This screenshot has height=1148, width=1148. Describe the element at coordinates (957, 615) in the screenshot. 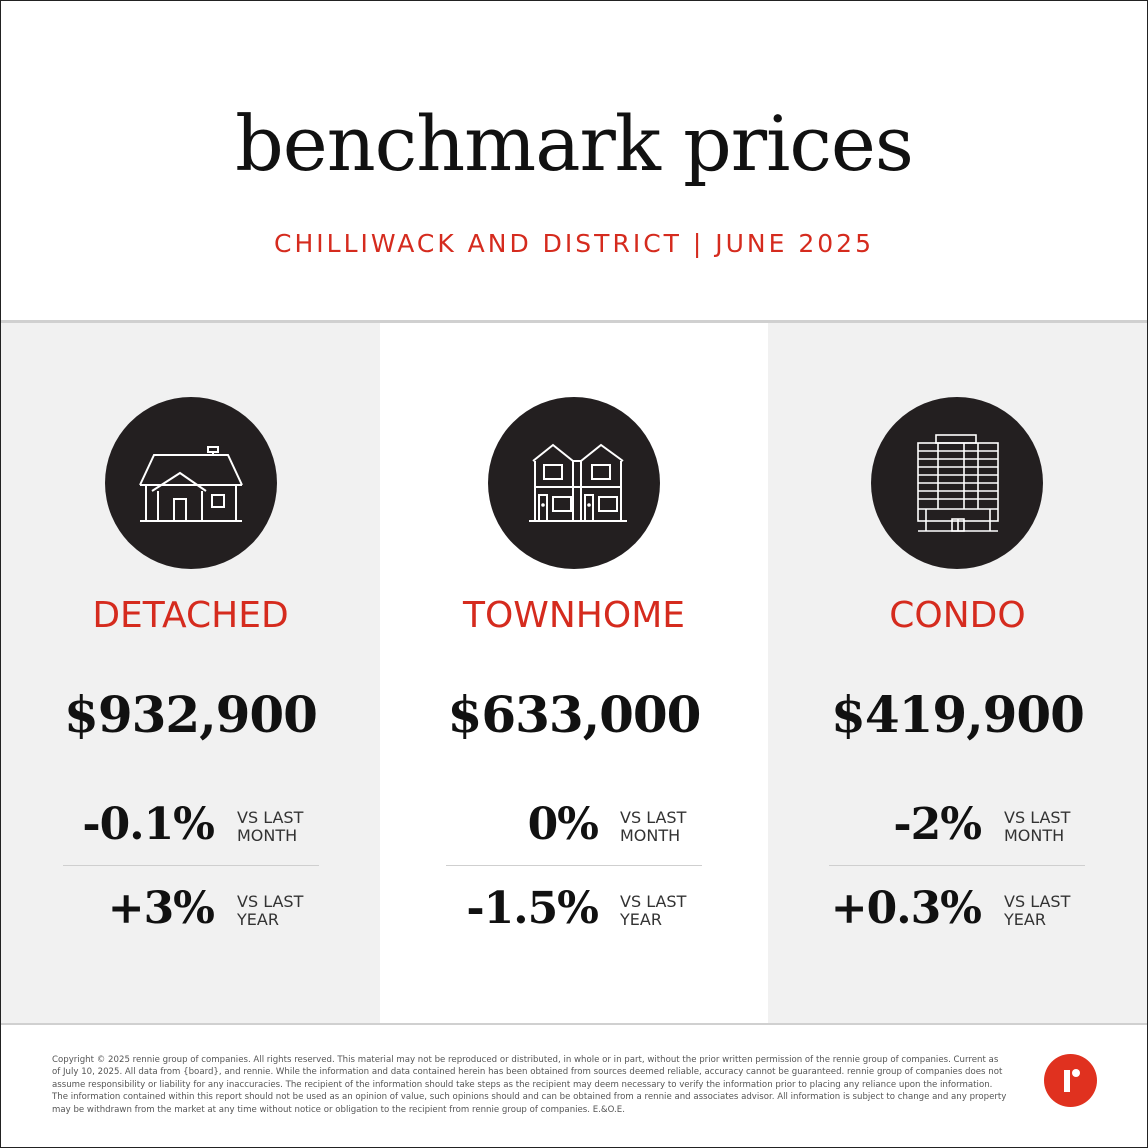

I see `property-type-label: CONDO` at that location.